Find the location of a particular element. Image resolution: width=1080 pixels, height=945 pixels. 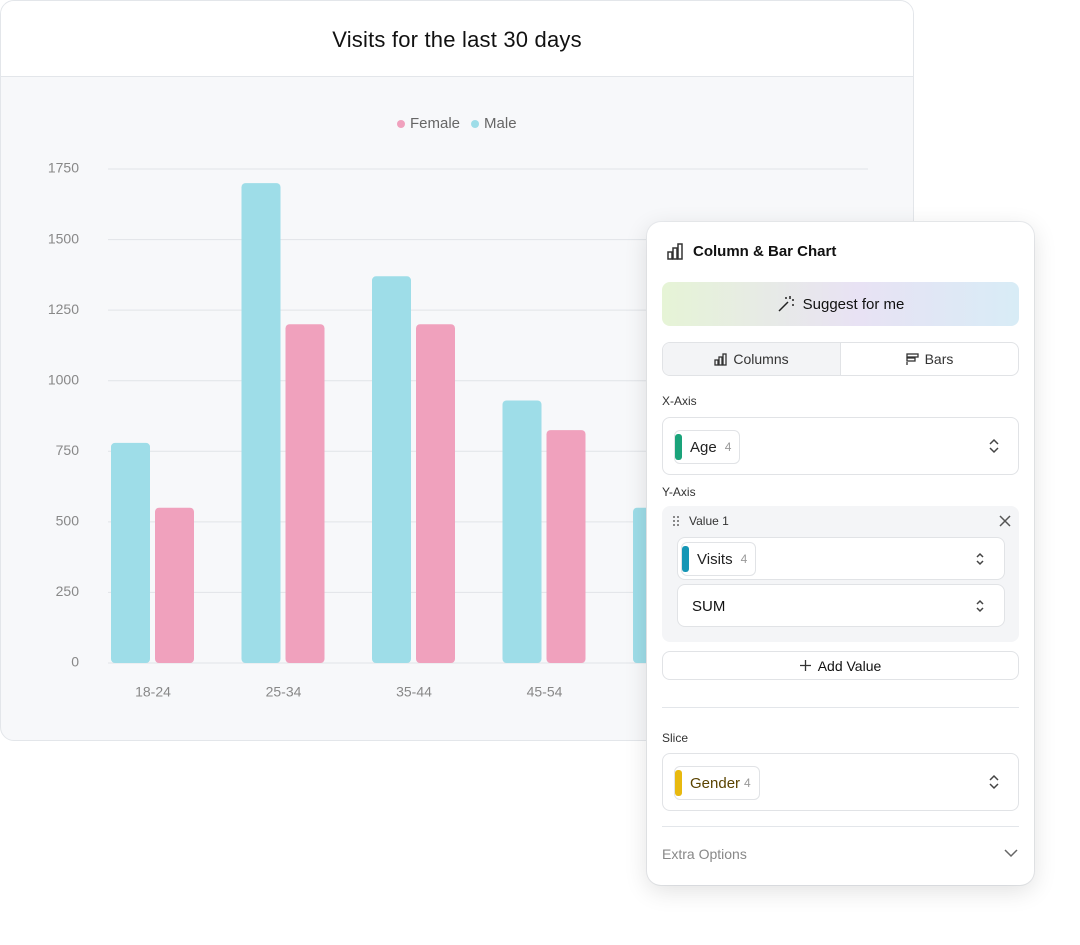

extra-options: Extra Options is located at coordinates (704, 854).